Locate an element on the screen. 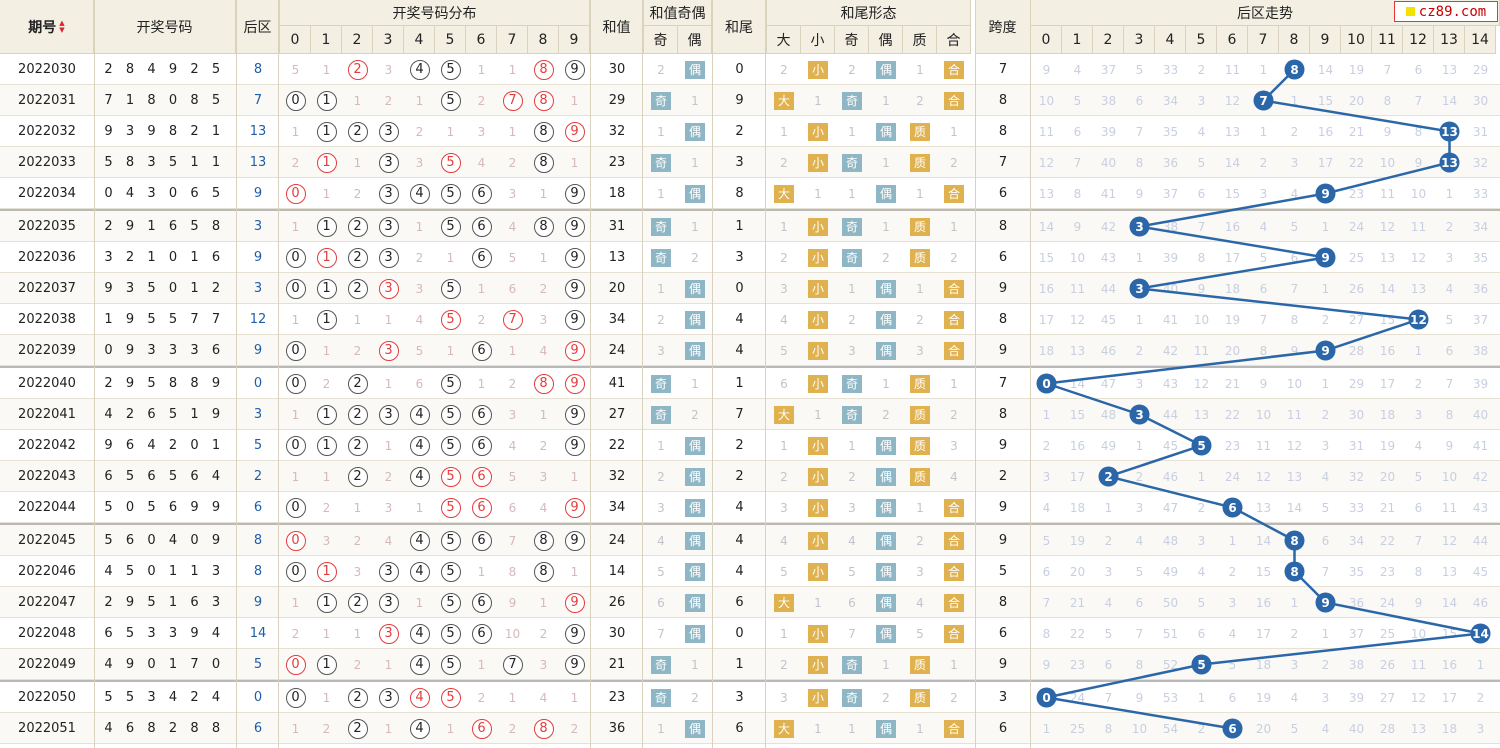 The image size is (1500, 748). trend-miss-cell: 21 is located at coordinates (1387, 507).